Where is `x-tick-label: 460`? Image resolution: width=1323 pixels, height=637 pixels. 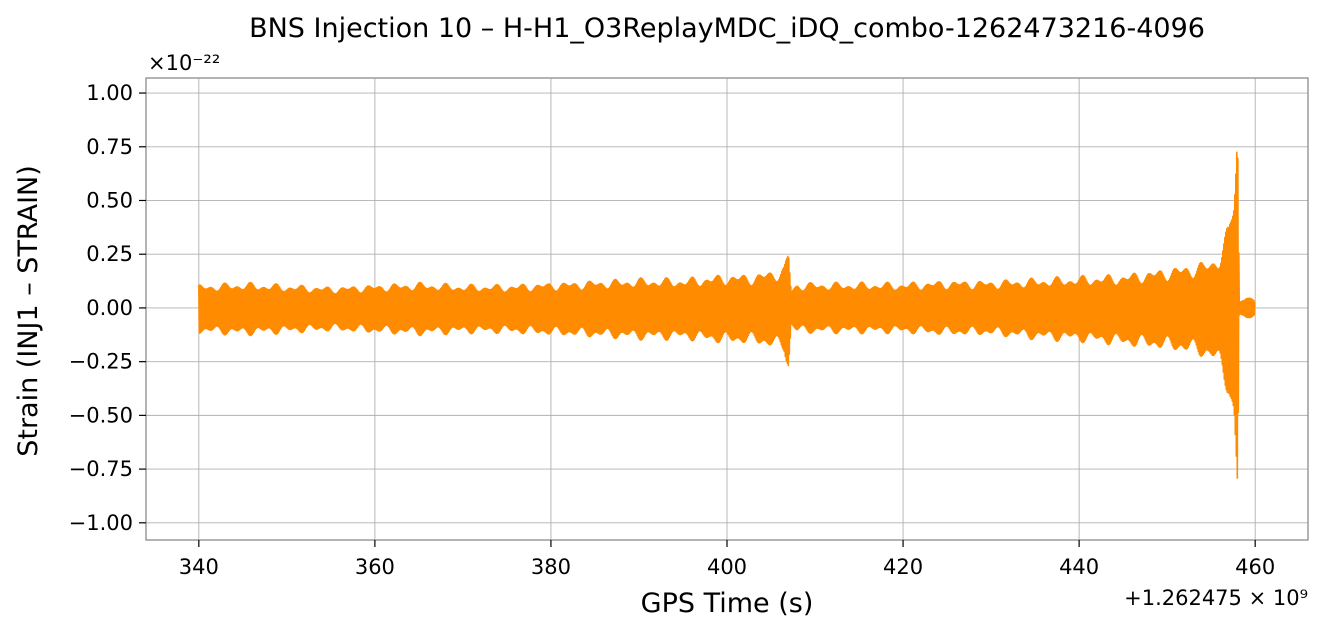 x-tick-label: 460 is located at coordinates (1255, 567).